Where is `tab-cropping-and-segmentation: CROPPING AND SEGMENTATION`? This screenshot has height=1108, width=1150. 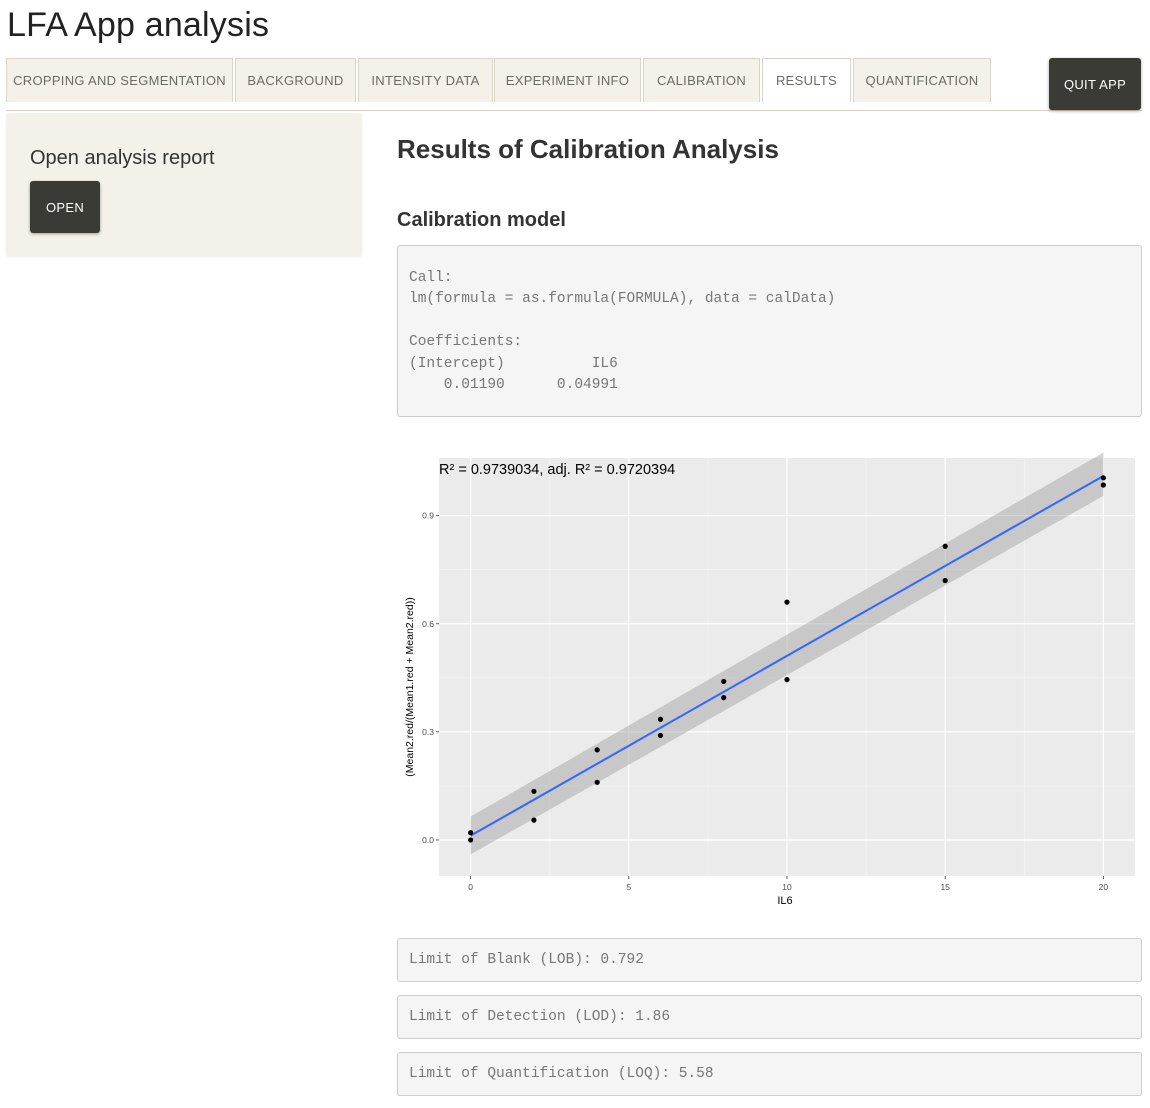
tab-cropping-and-segmentation: CROPPING AND SEGMENTATION is located at coordinates (119, 80).